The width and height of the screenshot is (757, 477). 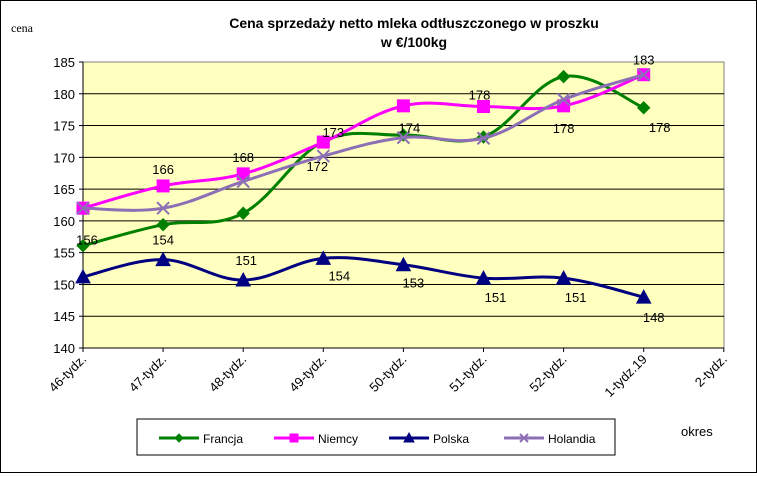 What do you see at coordinates (307, 373) in the screenshot?
I see `x-tick-label-3: 49-tydz.` at bounding box center [307, 373].